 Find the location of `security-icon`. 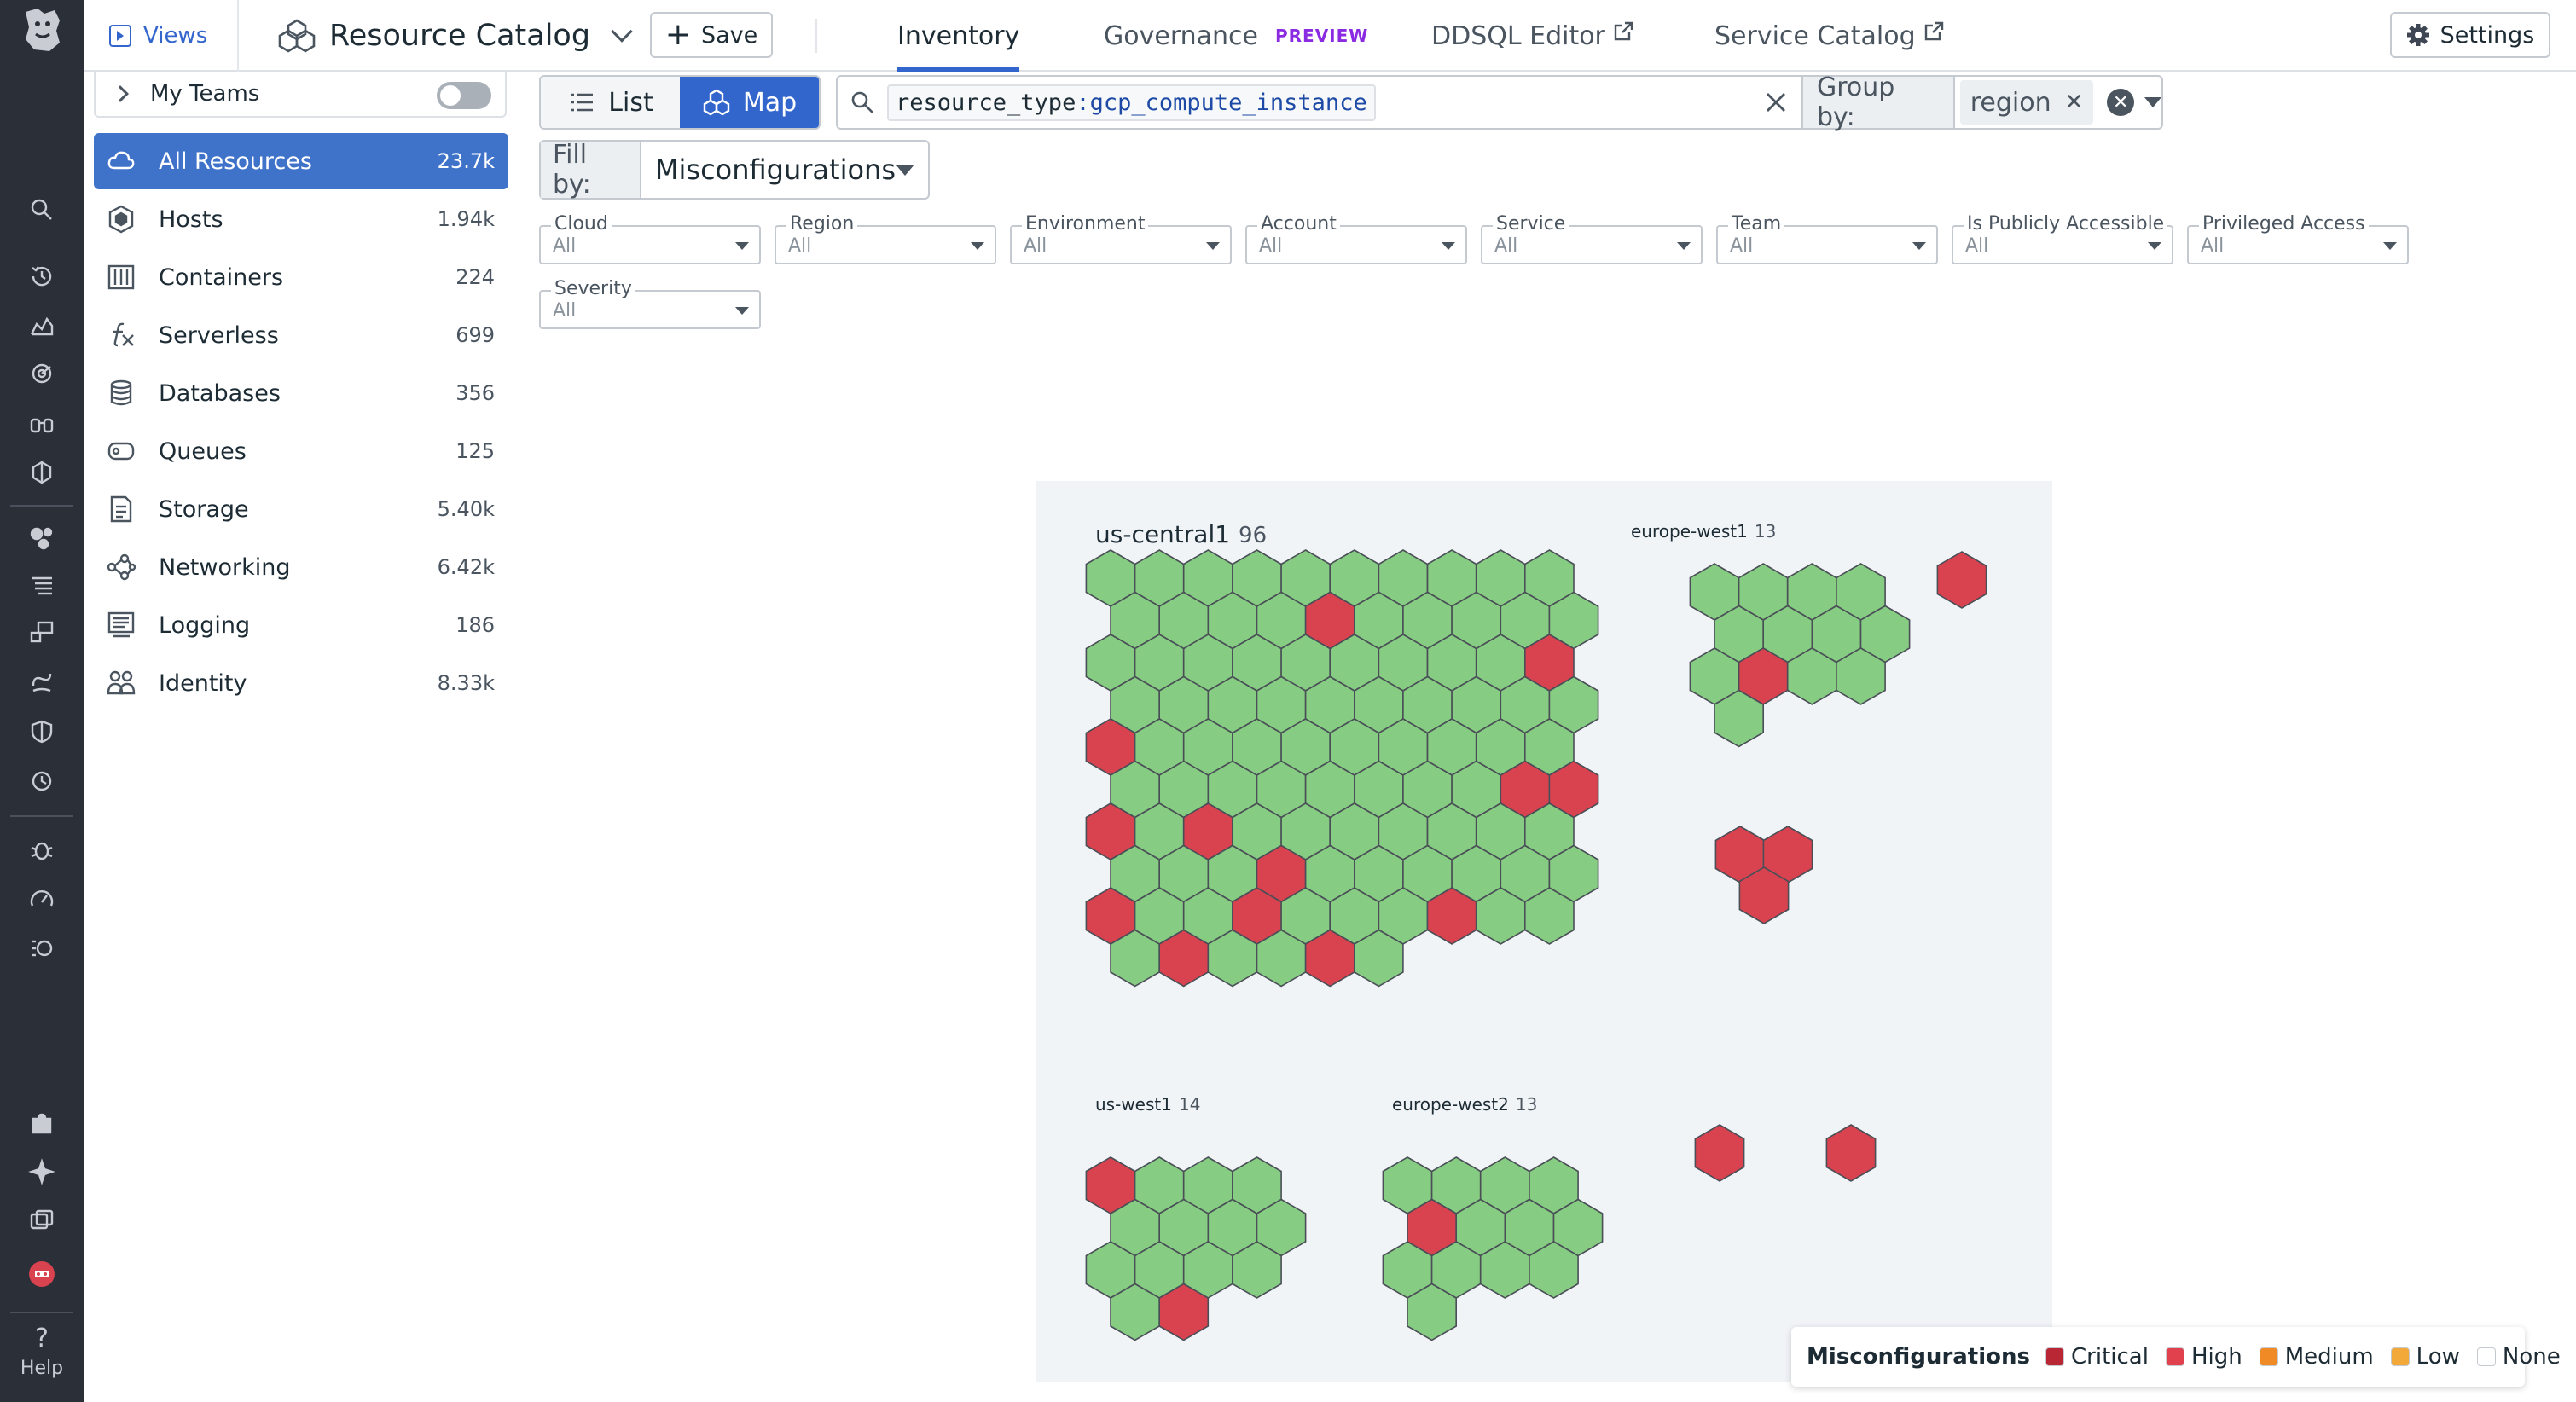

security-icon is located at coordinates (41, 732).